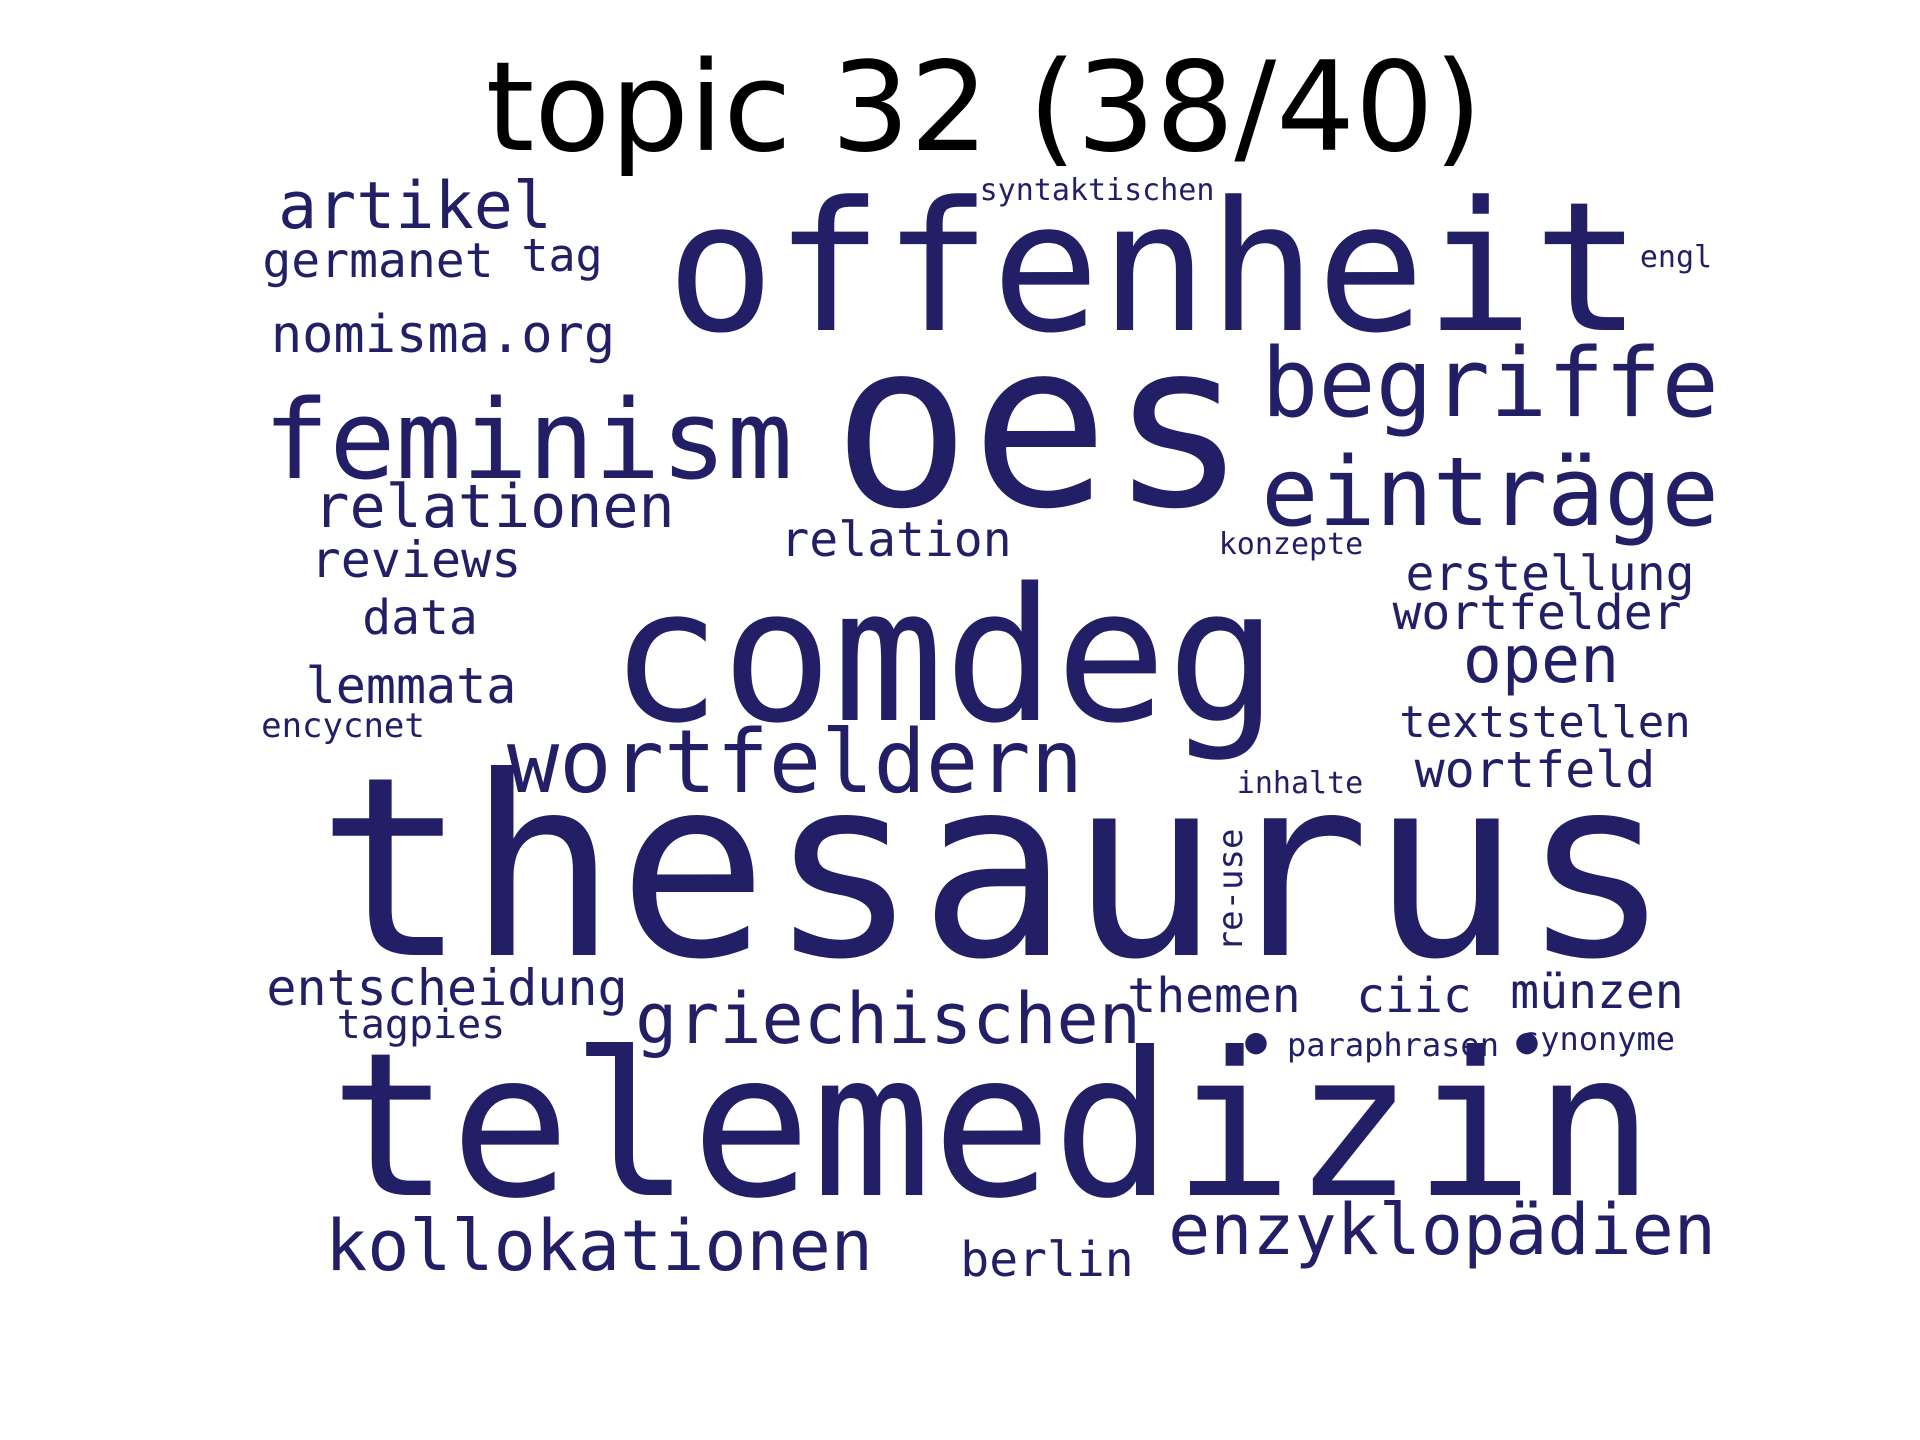 The width and height of the screenshot is (1920, 1440). I want to click on word-enzyklopädien: enzyklopädien, so click(1442, 1230).